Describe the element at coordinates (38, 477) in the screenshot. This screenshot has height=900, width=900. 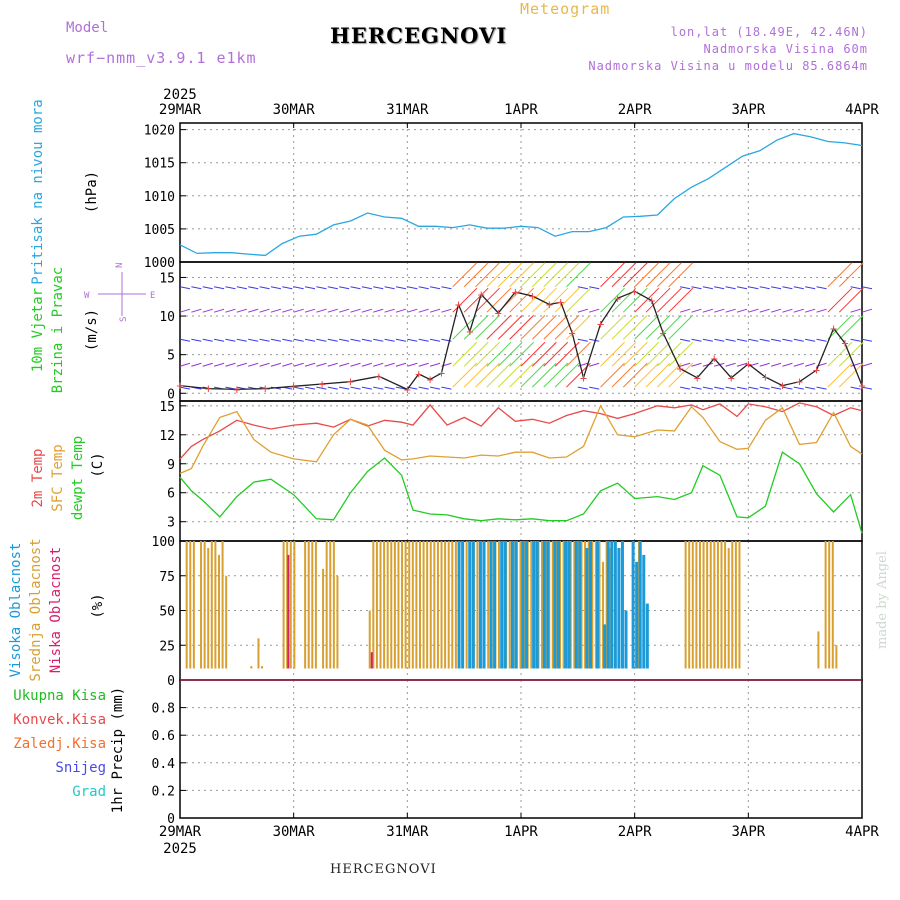
I see `temp-ylabel-2m: 2m Temp` at that location.